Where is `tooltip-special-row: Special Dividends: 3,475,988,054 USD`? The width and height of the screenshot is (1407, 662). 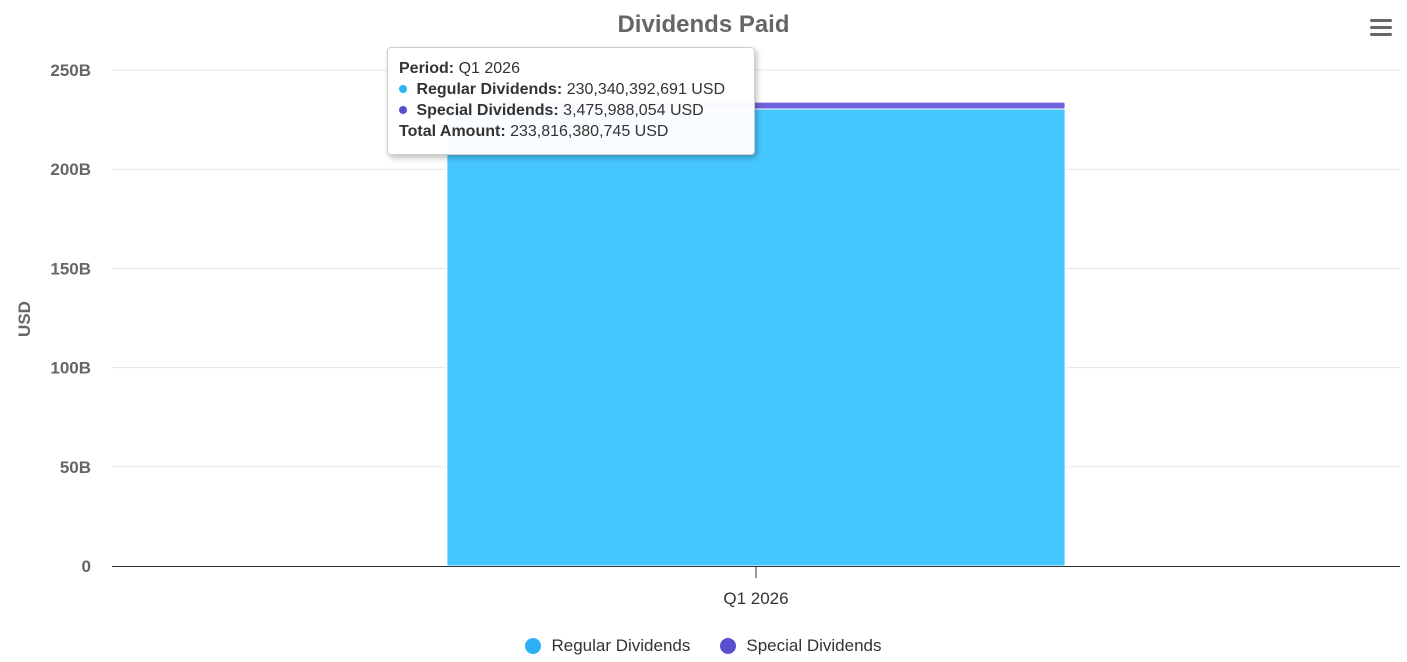
tooltip-special-row: Special Dividends: 3,475,988,054 USD is located at coordinates (571, 110).